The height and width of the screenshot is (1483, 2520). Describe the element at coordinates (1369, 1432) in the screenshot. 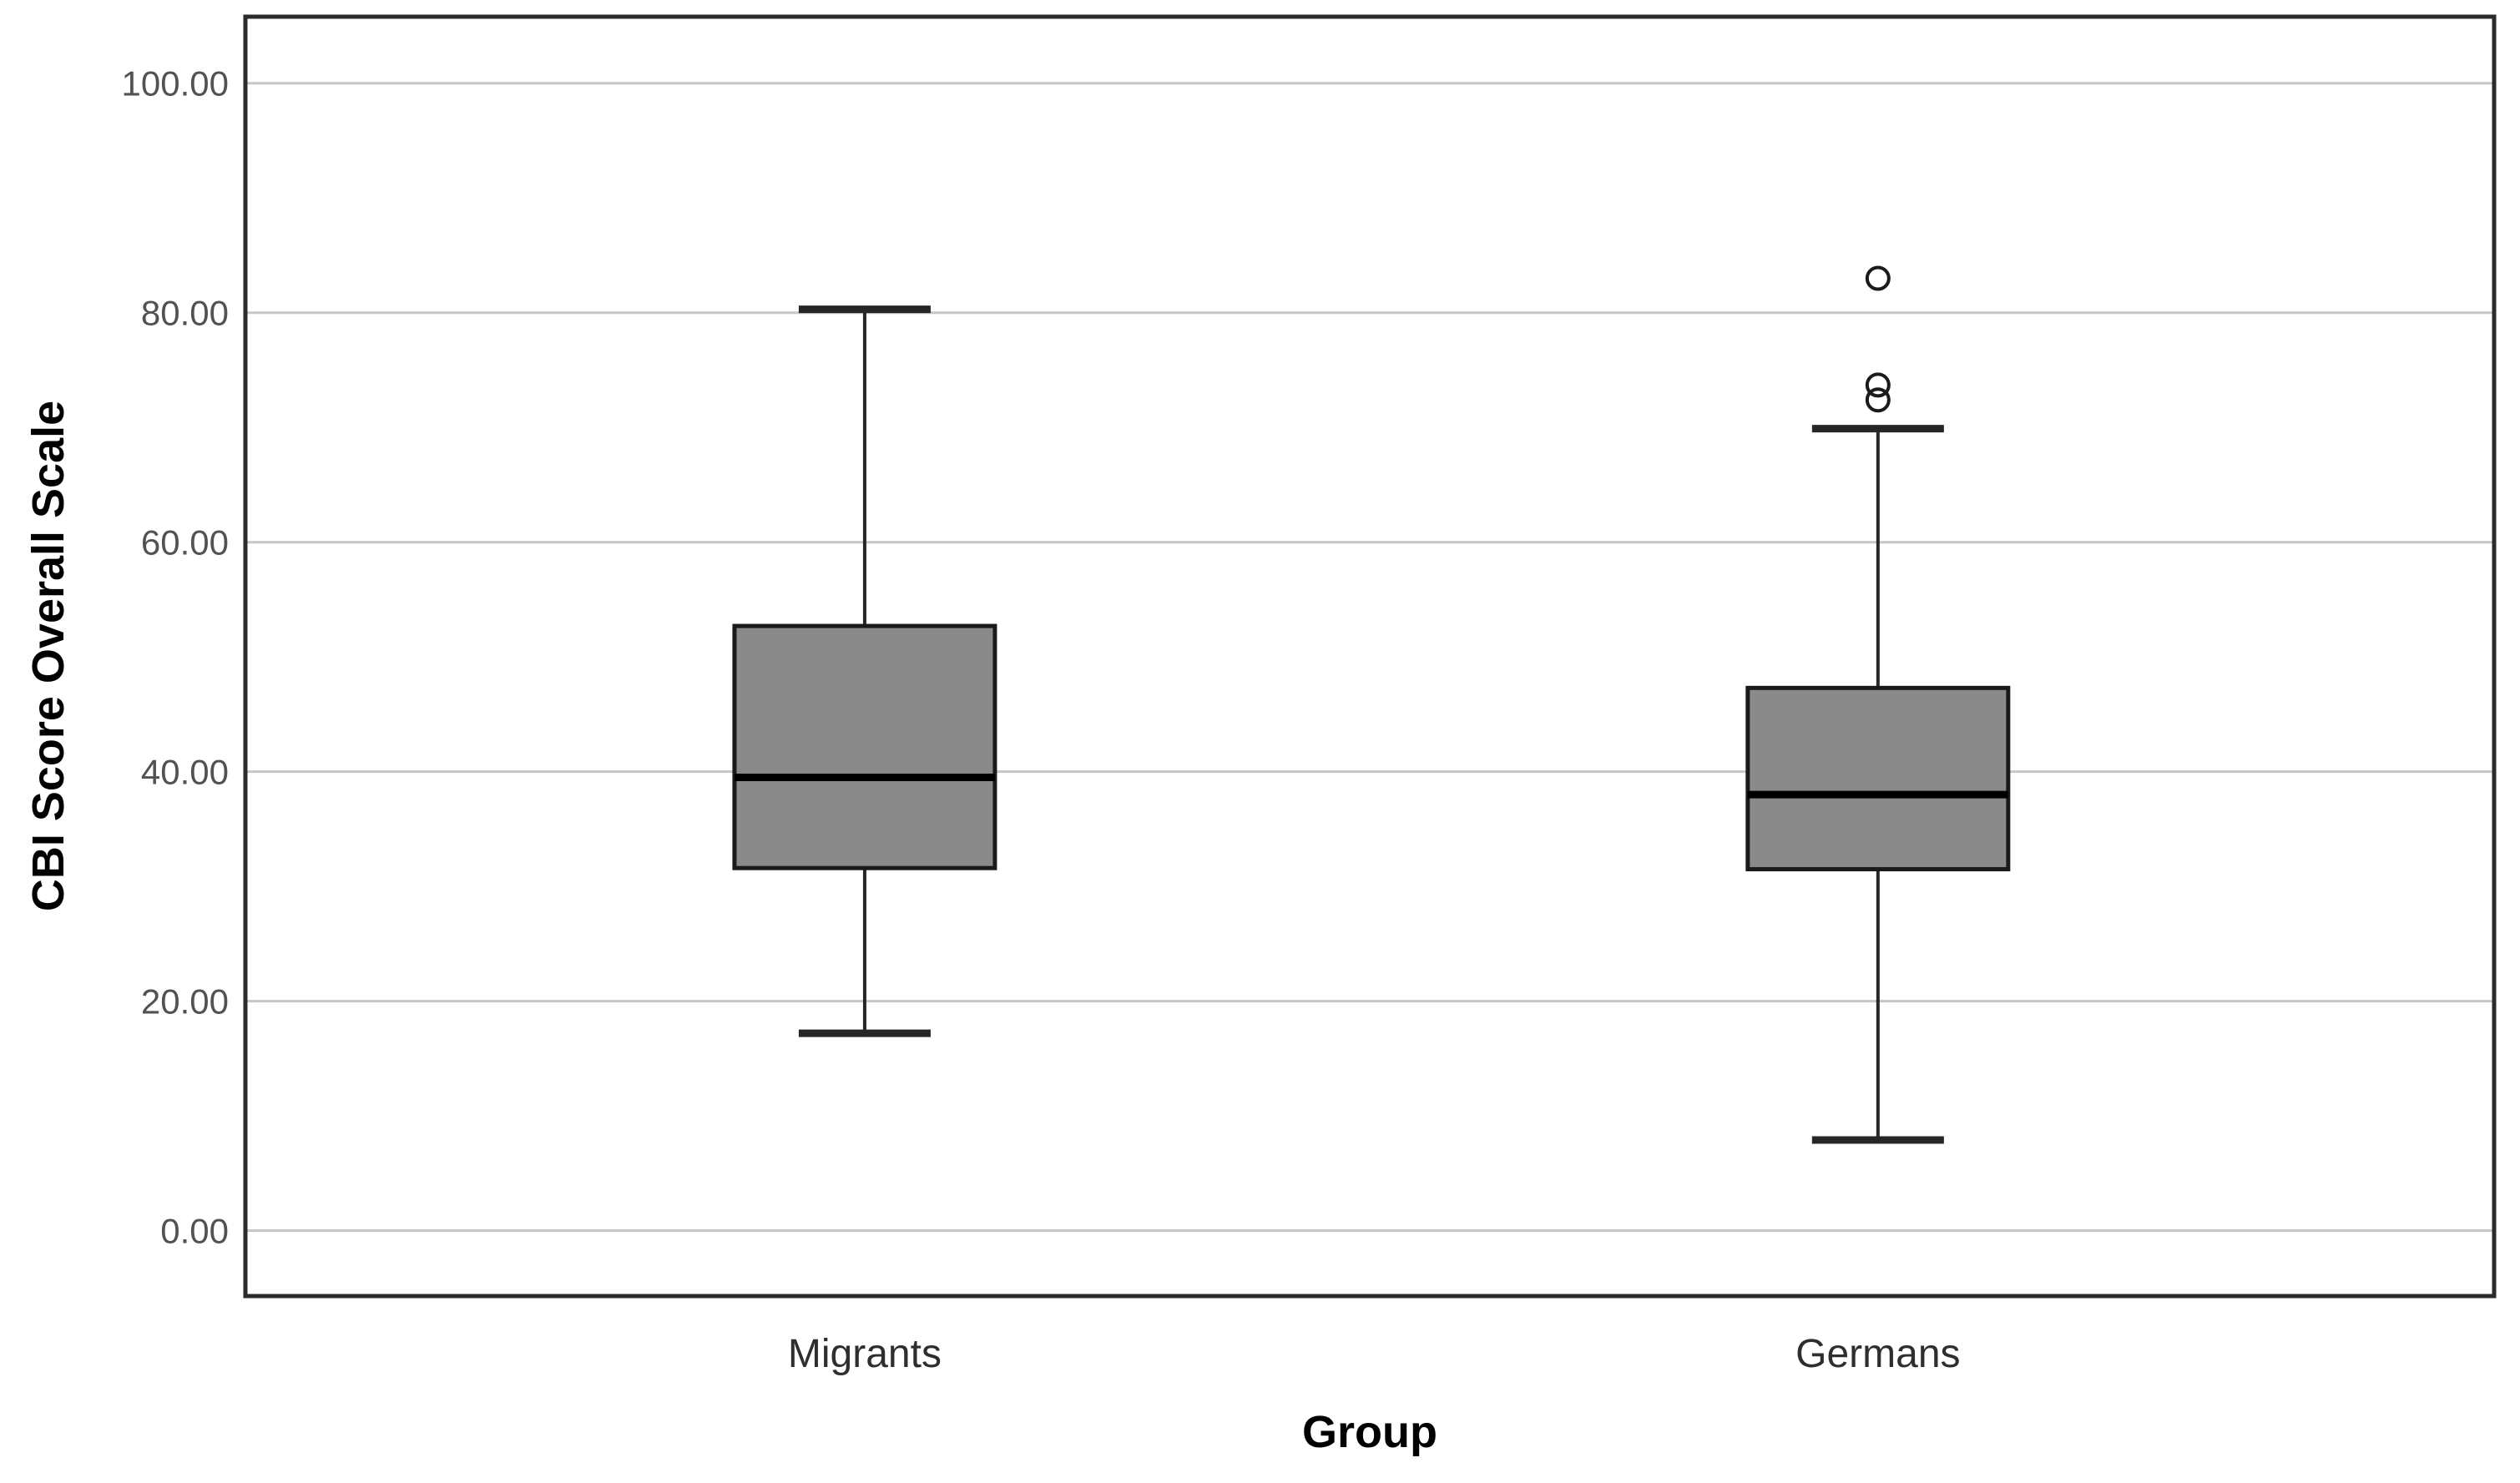

I see `x-axis-title: Group` at that location.